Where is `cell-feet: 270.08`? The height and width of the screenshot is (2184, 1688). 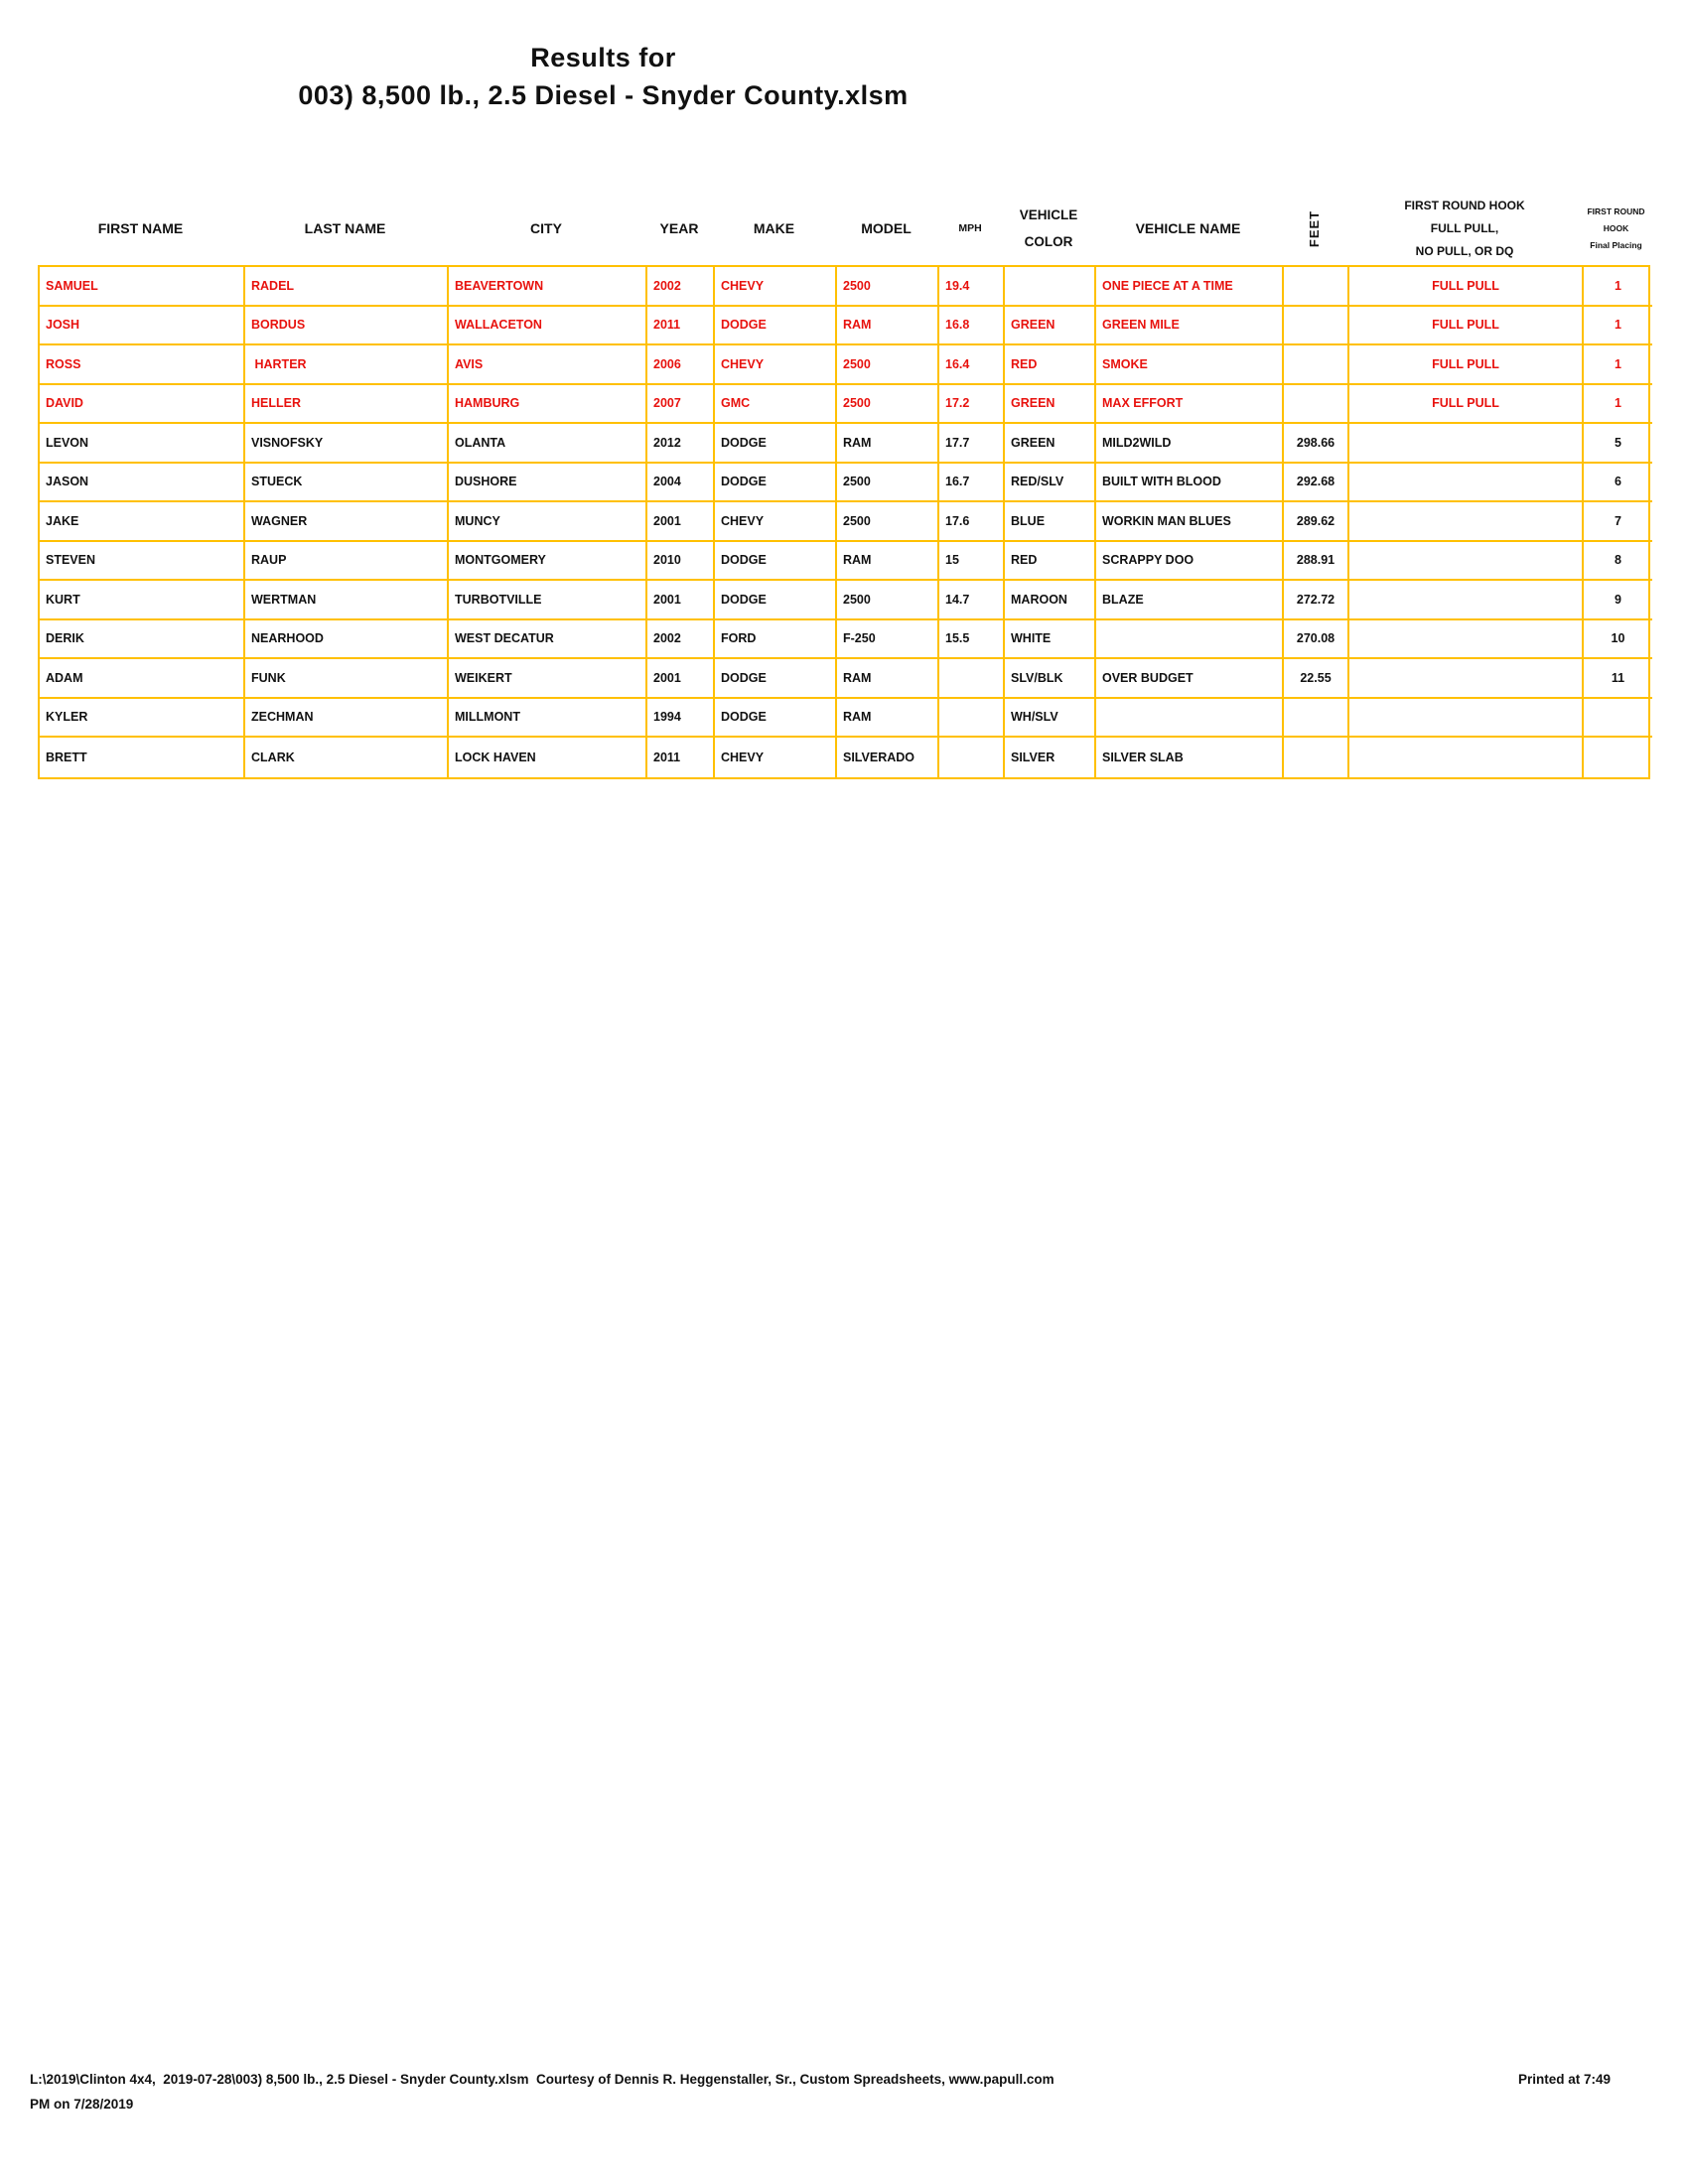 cell-feet: 270.08 is located at coordinates (1316, 639).